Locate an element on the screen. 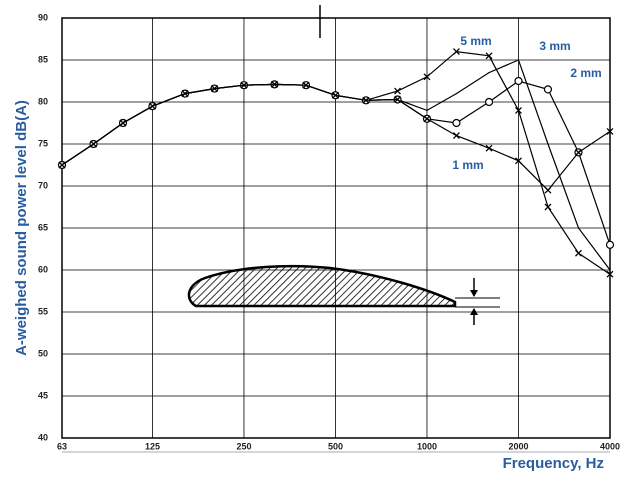 This screenshot has width=628, height=480. y-tick-label: 45 is located at coordinates (43, 395).